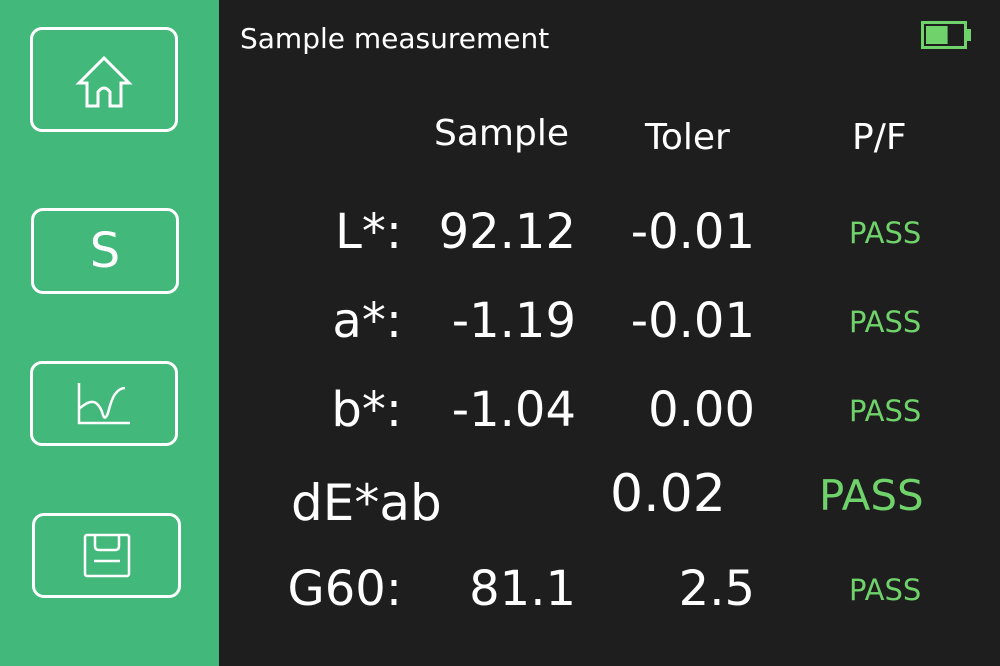 This screenshot has width=1000, height=666. I want to click on toler-value: 0.00, so click(701, 410).